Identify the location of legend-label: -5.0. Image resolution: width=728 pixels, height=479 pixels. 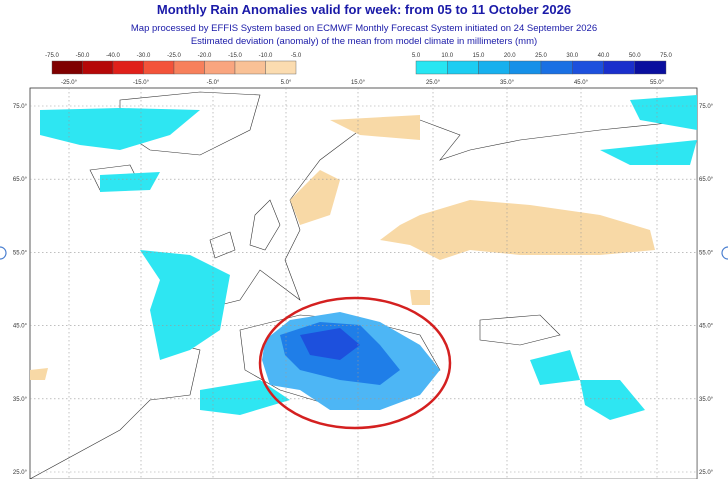
(296, 56).